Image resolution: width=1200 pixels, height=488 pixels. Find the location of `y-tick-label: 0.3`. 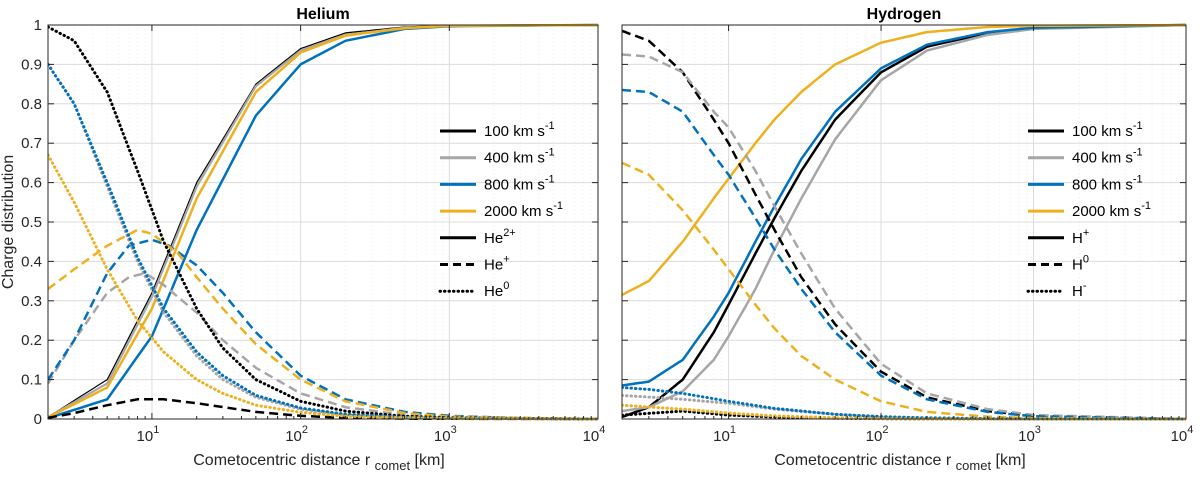

y-tick-label: 0.3 is located at coordinates (31, 301).